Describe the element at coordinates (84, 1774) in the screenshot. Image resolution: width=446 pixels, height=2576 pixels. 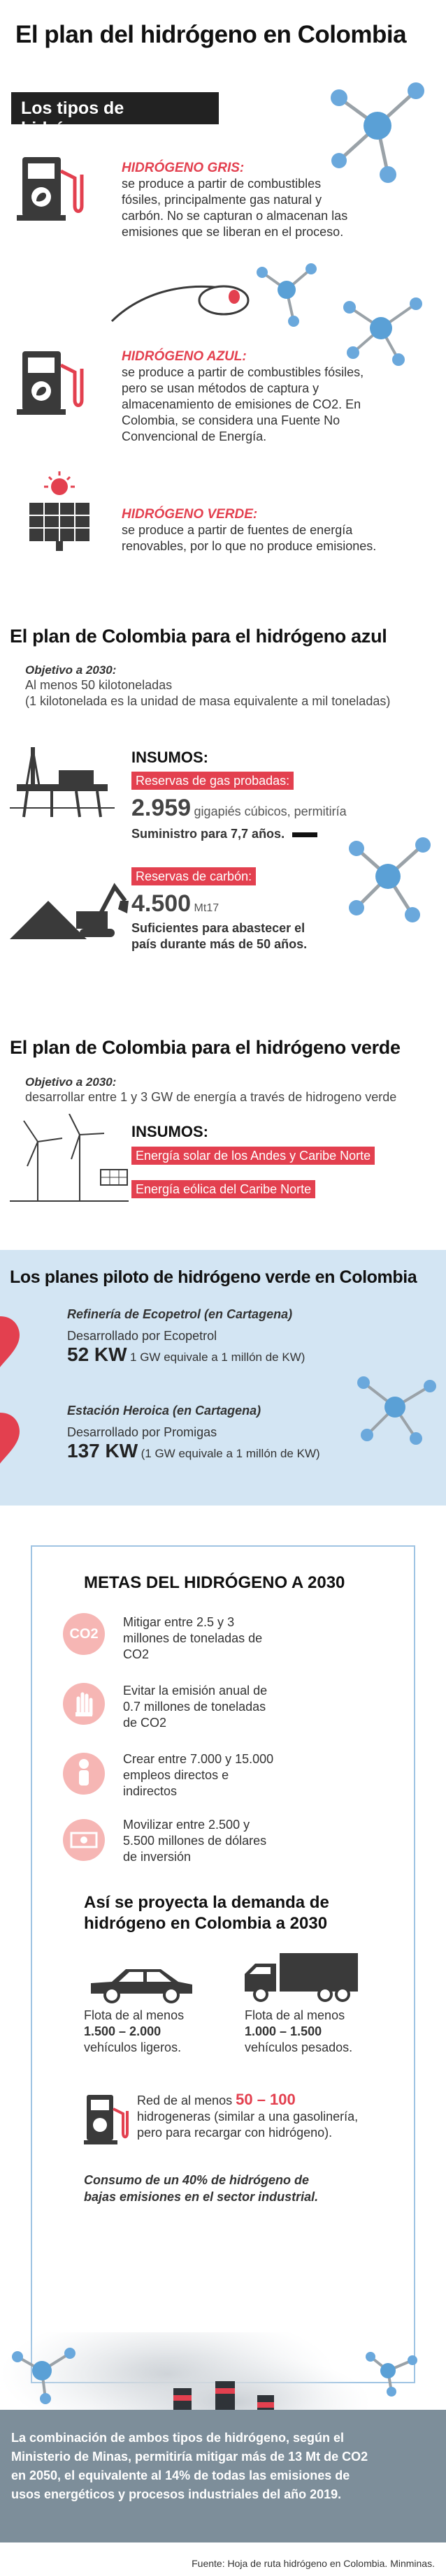
I see `worker-icon` at that location.